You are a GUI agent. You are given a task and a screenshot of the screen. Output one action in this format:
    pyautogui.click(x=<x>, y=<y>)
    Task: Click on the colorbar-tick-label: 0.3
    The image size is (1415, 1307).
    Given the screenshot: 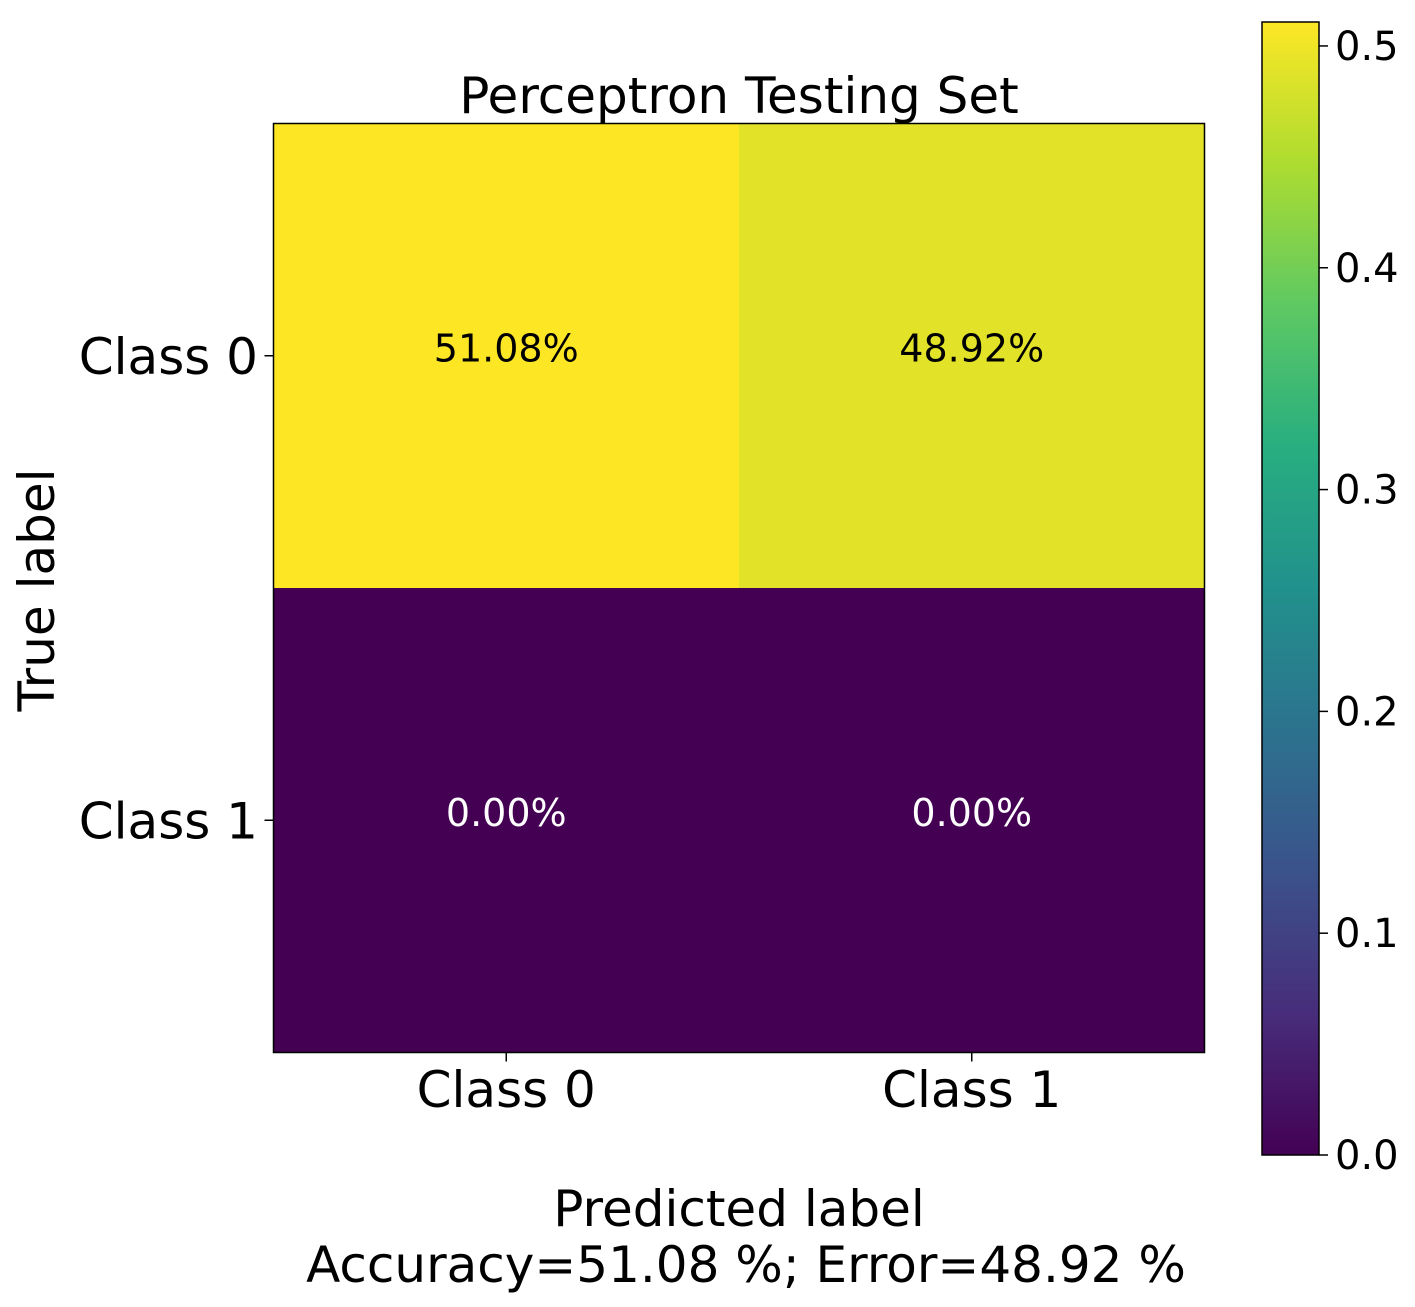 What is the action you would take?
    pyautogui.click(x=1367, y=491)
    